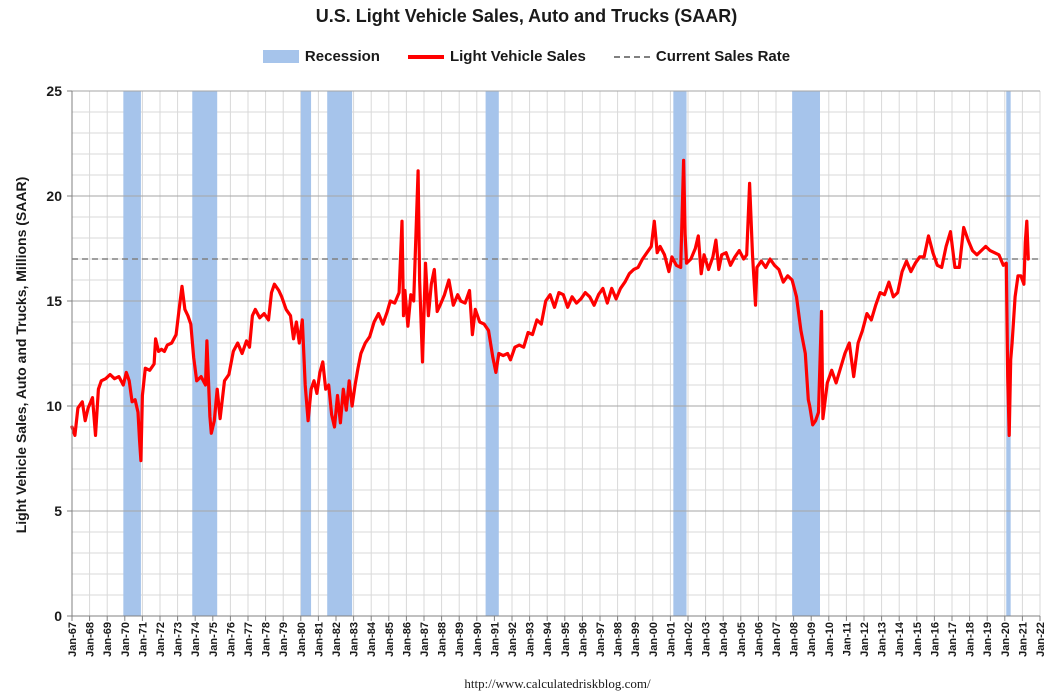 The height and width of the screenshot is (696, 1053). What do you see at coordinates (601, 639) in the screenshot?
I see `x-tick-label: Jan-97` at bounding box center [601, 639].